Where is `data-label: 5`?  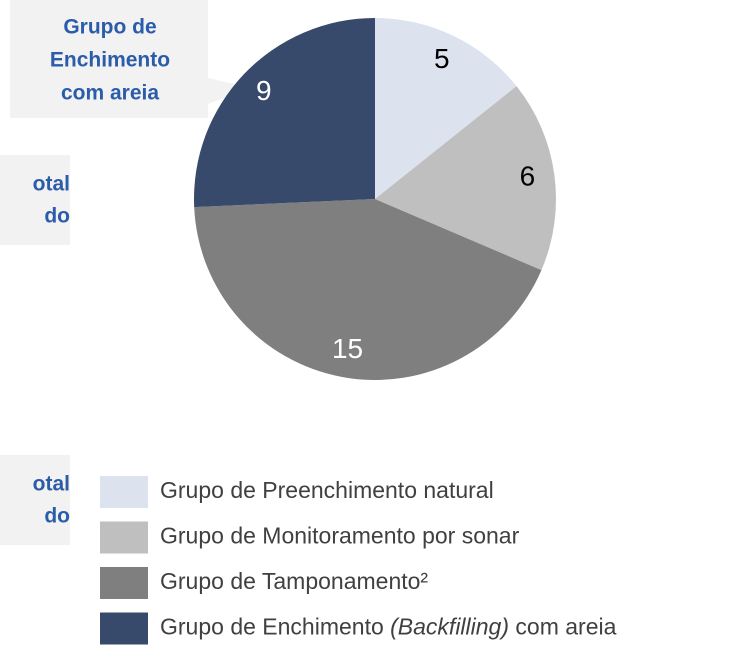 data-label: 5 is located at coordinates (442, 58).